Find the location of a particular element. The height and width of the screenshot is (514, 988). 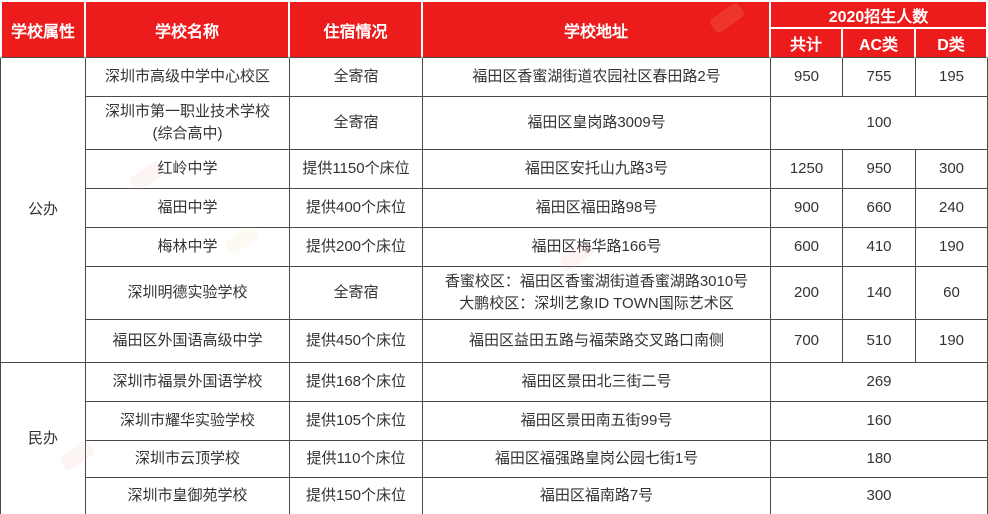

d-cell: 195 is located at coordinates (952, 77).